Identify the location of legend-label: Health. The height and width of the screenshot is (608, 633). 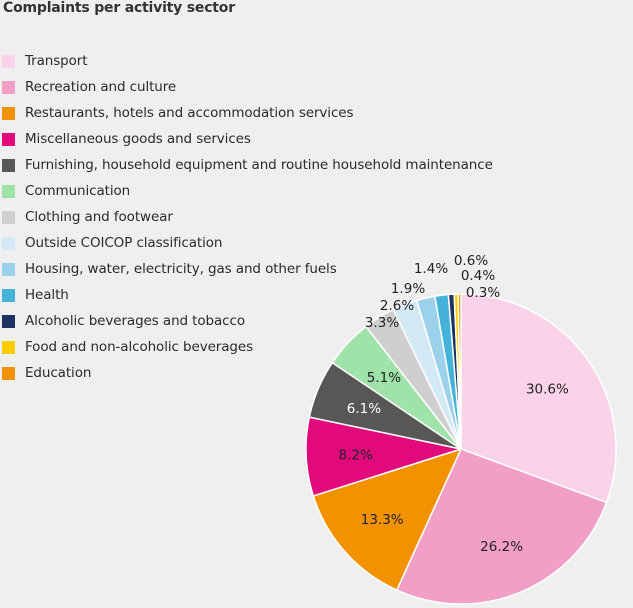
(47, 295).